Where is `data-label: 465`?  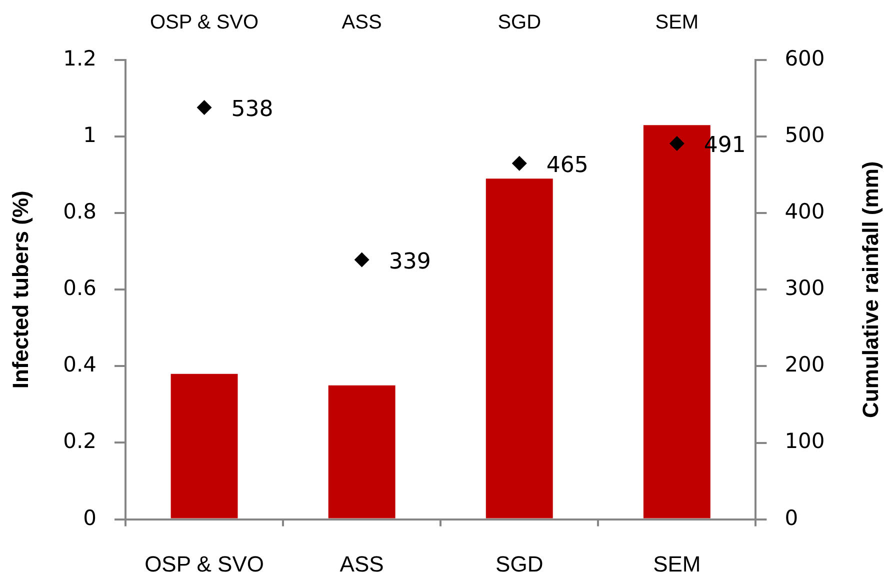 data-label: 465 is located at coordinates (567, 165).